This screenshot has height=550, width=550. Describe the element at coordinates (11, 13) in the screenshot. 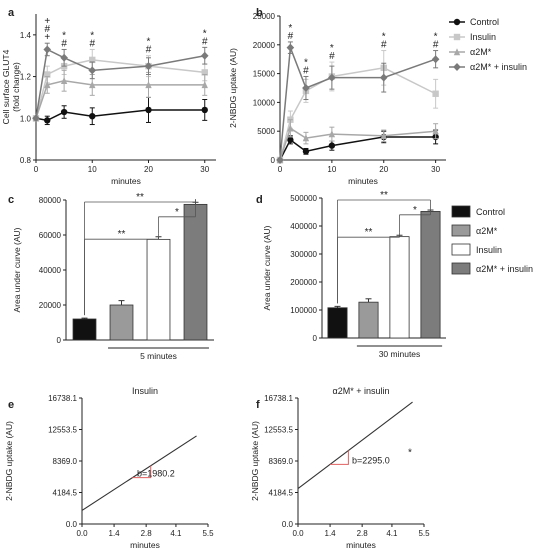

I see `panel-label: a` at that location.